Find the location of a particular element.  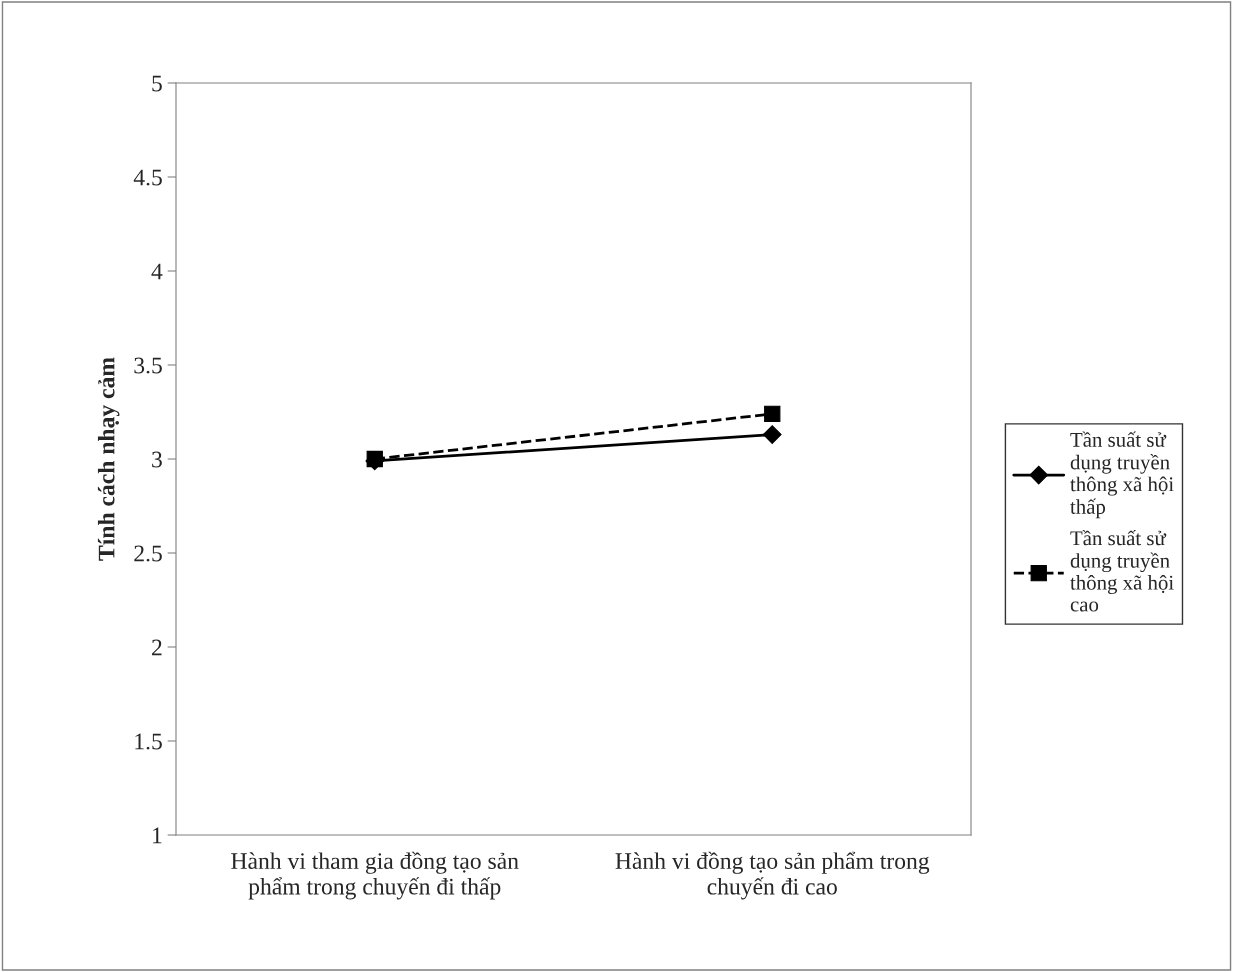

legend-label: Tần suất sử dụng truyền thông xã hội cao is located at coordinates (1122, 571).